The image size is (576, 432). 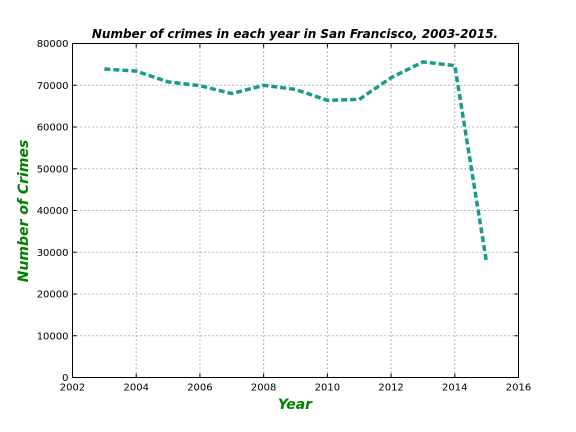 What do you see at coordinates (53, 336) in the screenshot?
I see `y-tick-label: 10000` at bounding box center [53, 336].